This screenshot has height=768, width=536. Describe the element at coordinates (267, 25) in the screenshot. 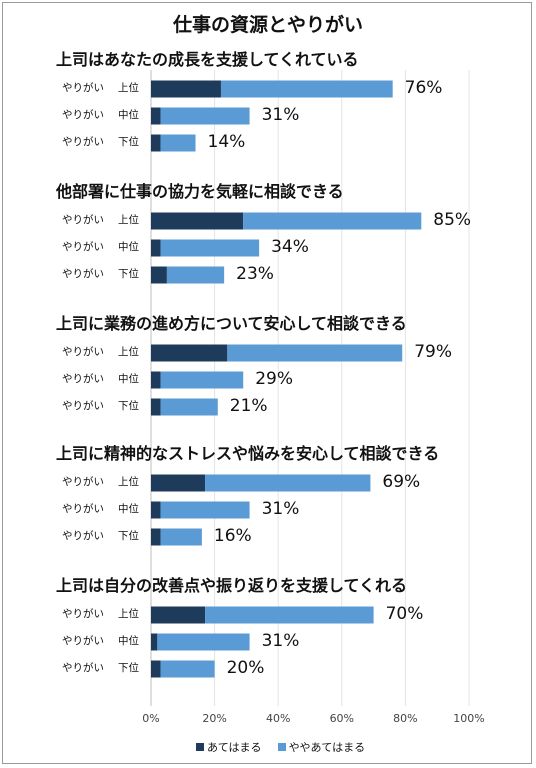

I see `chart-title: 仕事の資源とやりがい` at that location.